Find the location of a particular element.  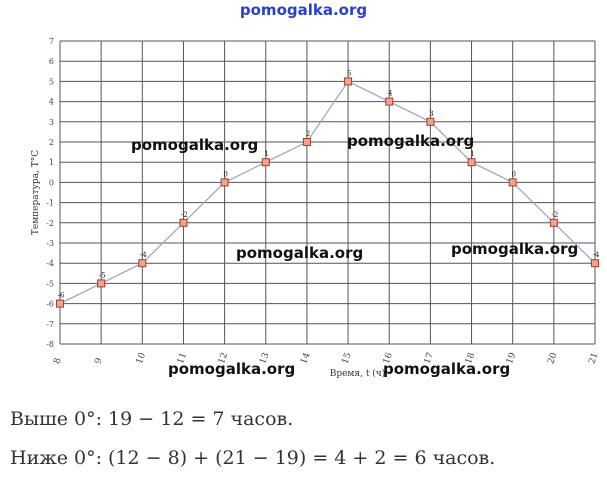

x-tick-label: 10 is located at coordinates (141, 358).